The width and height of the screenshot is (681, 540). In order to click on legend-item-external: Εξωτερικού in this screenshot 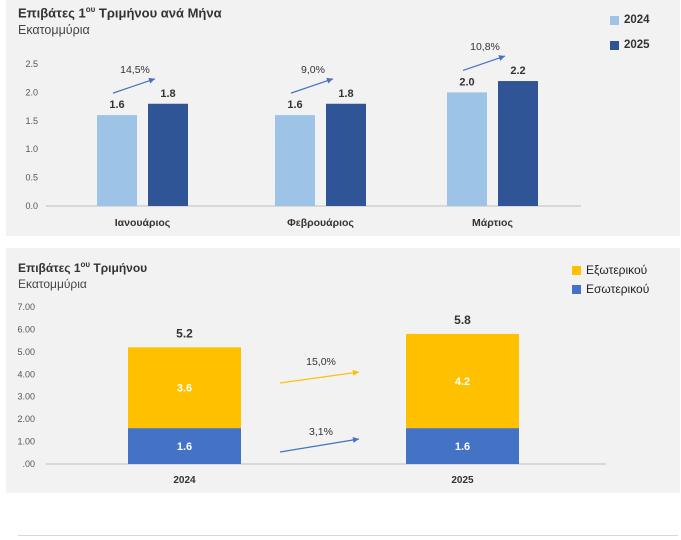, I will do `click(610, 270)`.